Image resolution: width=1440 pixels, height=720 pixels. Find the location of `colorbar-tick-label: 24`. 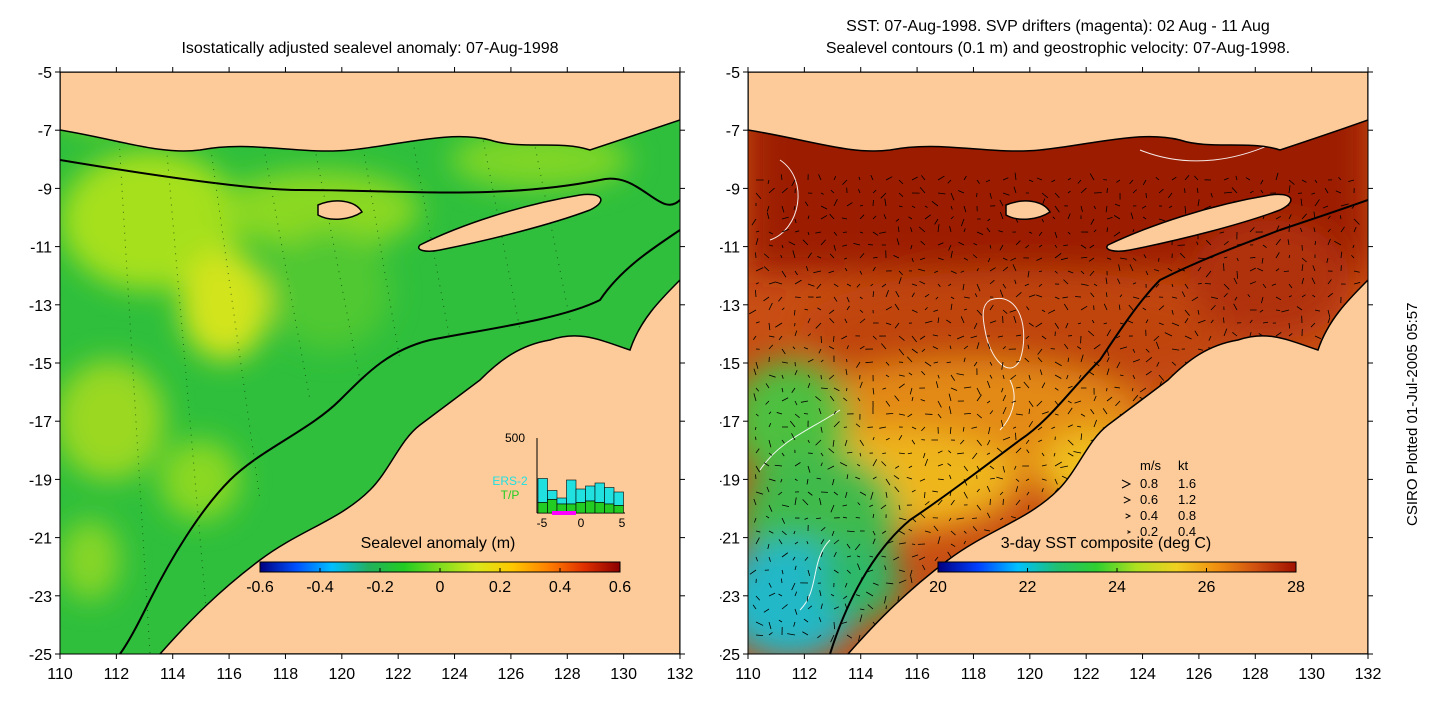

colorbar-tick-label: 24 is located at coordinates (1117, 587).